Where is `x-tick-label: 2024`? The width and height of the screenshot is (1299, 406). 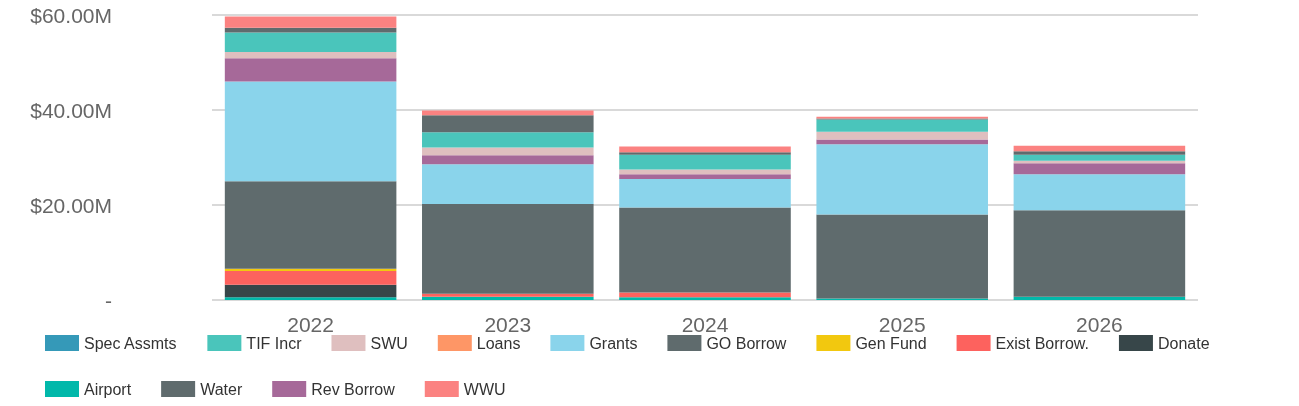
x-tick-label: 2024 is located at coordinates (705, 324).